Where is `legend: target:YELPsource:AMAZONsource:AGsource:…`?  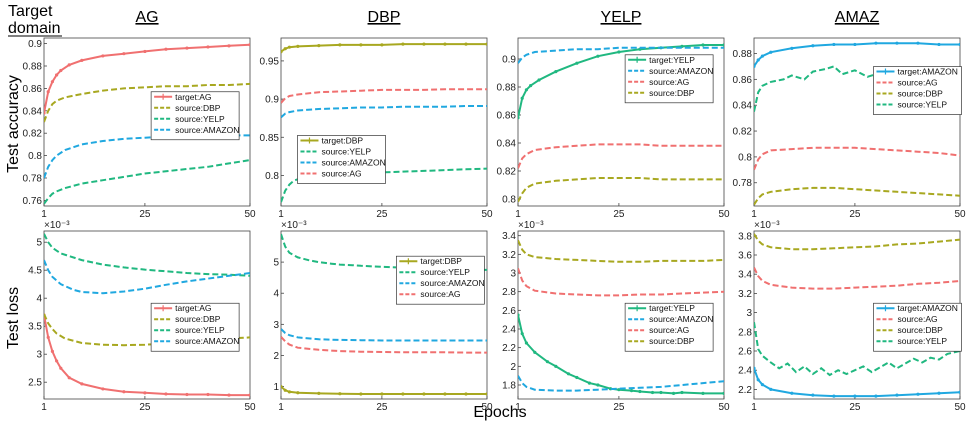 legend: target:YELPsource:AMAZONsource:AGsource:… is located at coordinates (669, 79).